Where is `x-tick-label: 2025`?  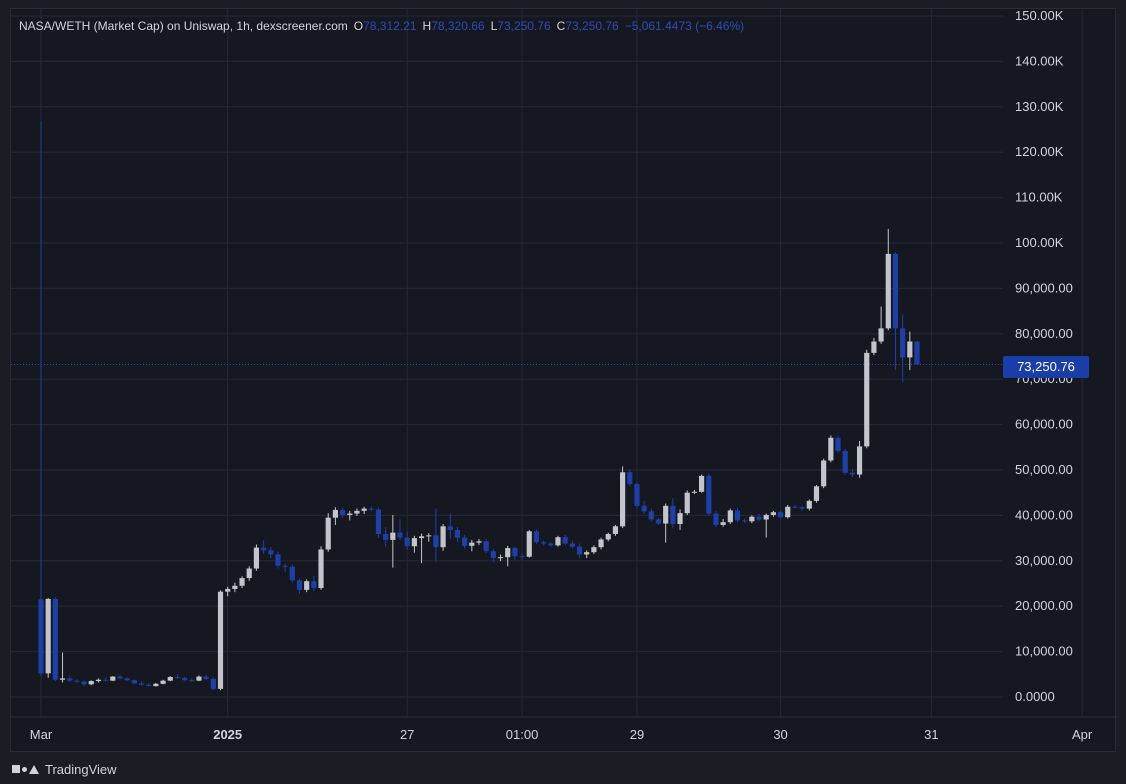
x-tick-label: 2025 is located at coordinates (227, 734).